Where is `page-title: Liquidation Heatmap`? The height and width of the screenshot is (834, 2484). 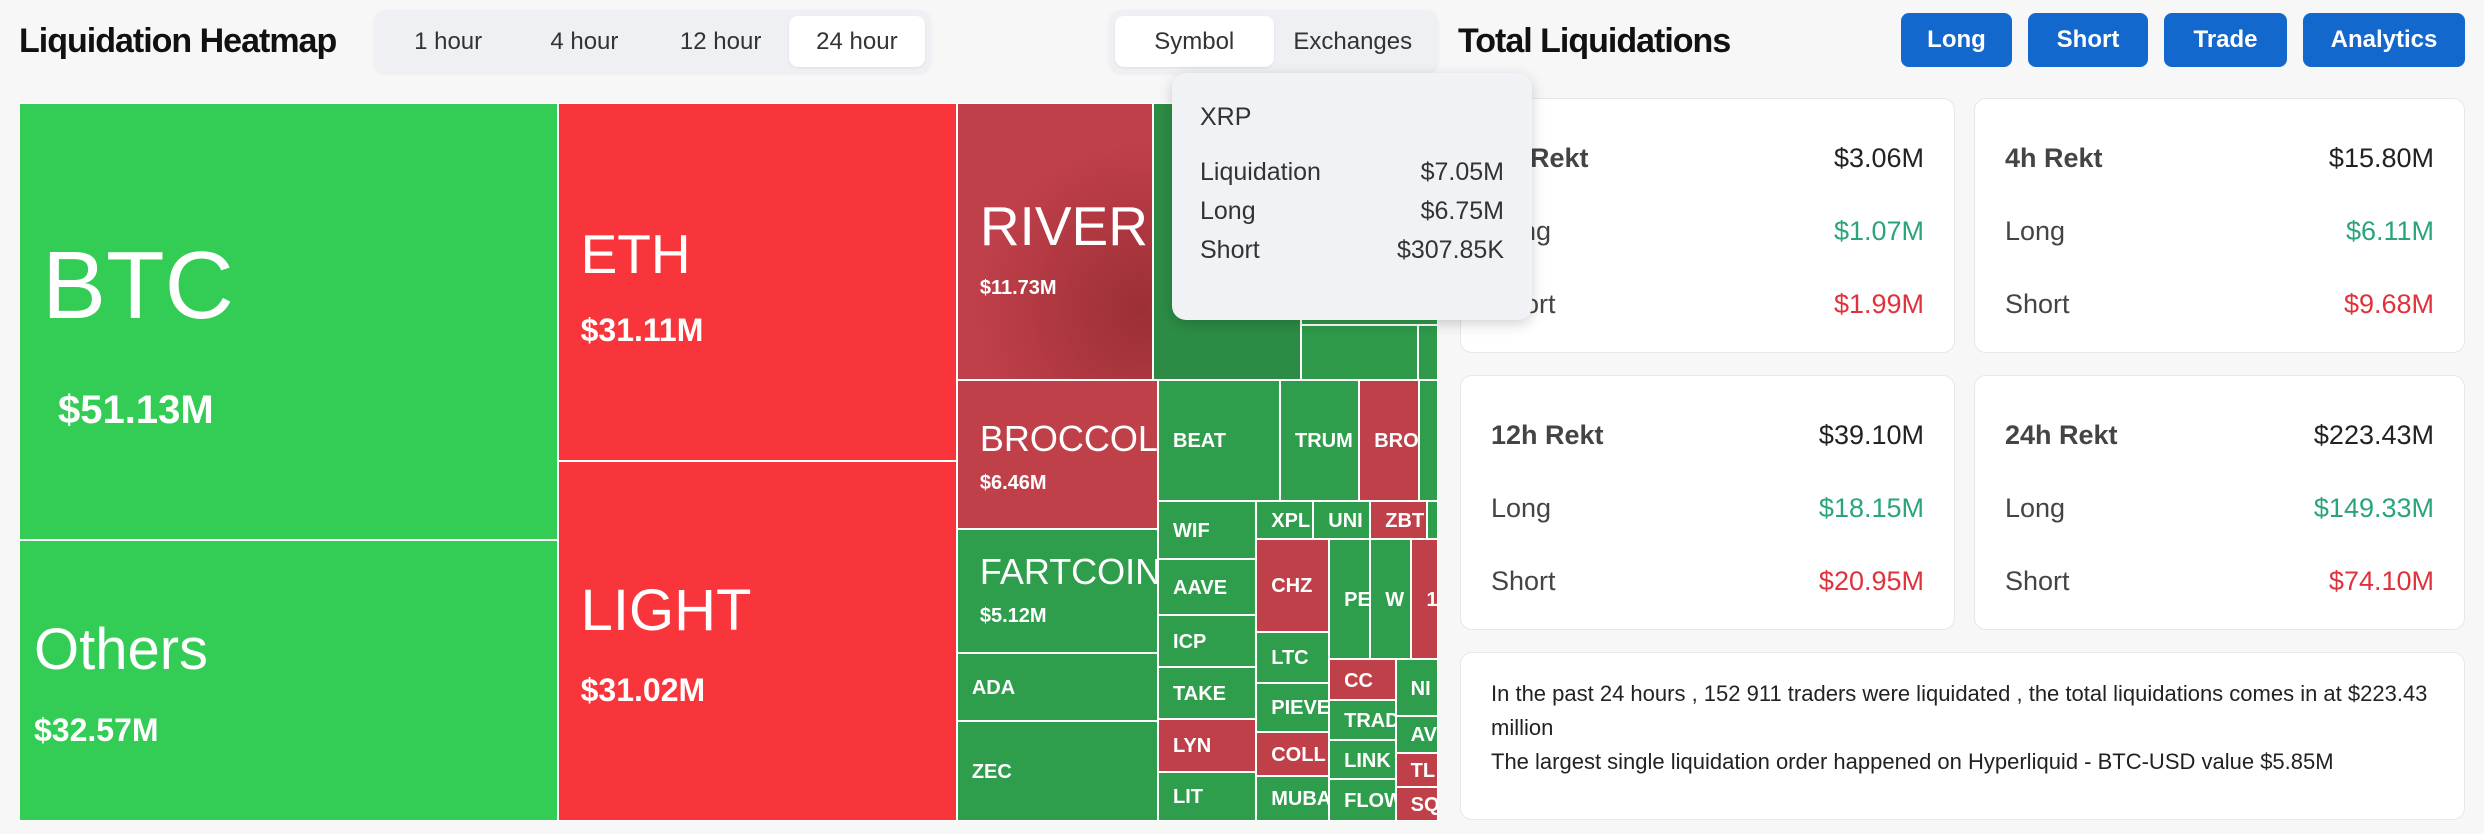
page-title: Liquidation Heatmap is located at coordinates (178, 41).